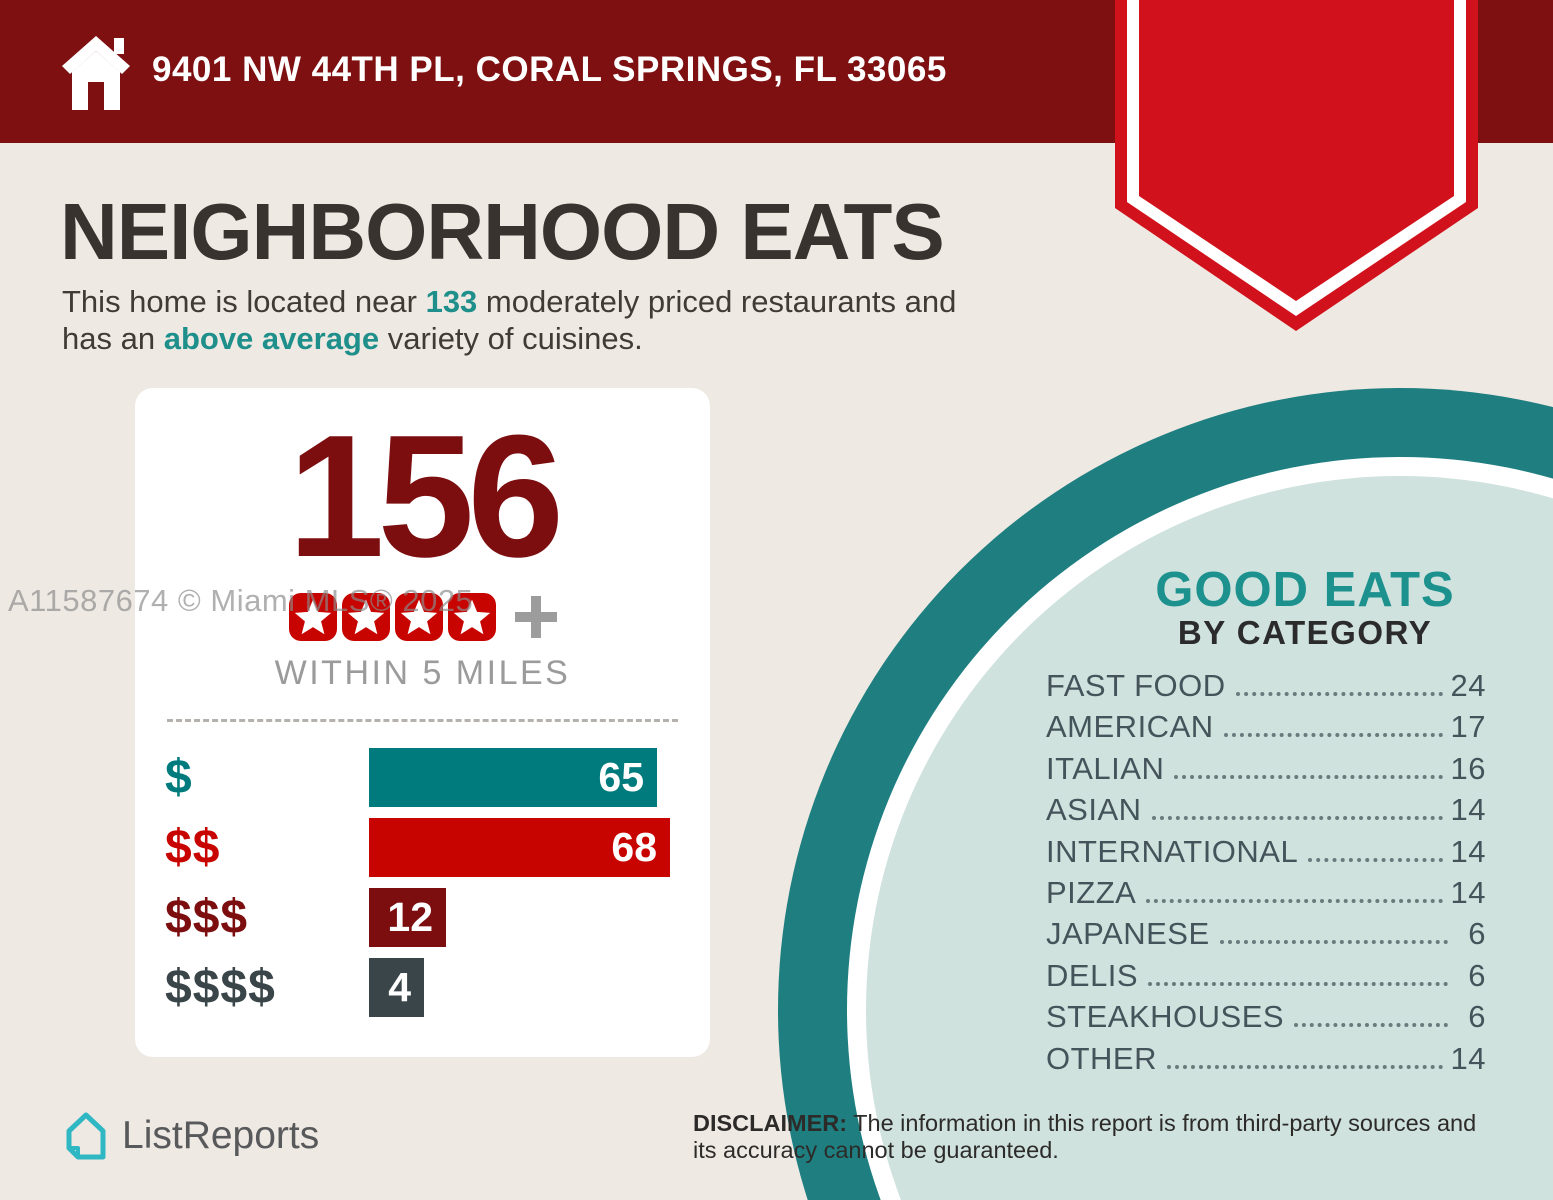 Image resolution: width=1553 pixels, height=1200 pixels. What do you see at coordinates (1266, 771) in the screenshot?
I see `category-row: ITALIAN 16` at bounding box center [1266, 771].